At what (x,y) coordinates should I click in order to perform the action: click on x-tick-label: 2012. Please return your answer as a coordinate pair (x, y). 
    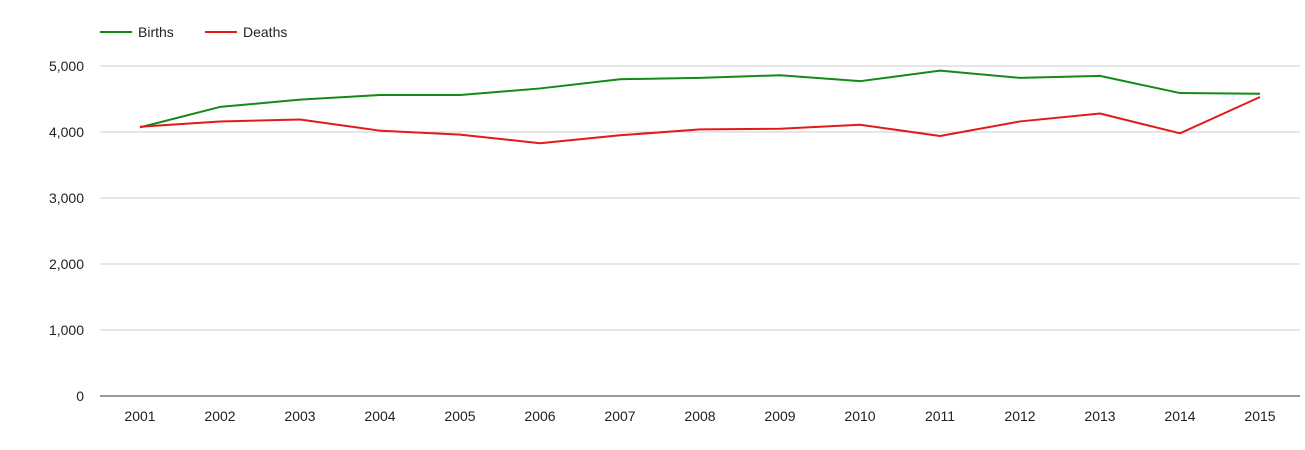
    Looking at the image, I should click on (1019, 416).